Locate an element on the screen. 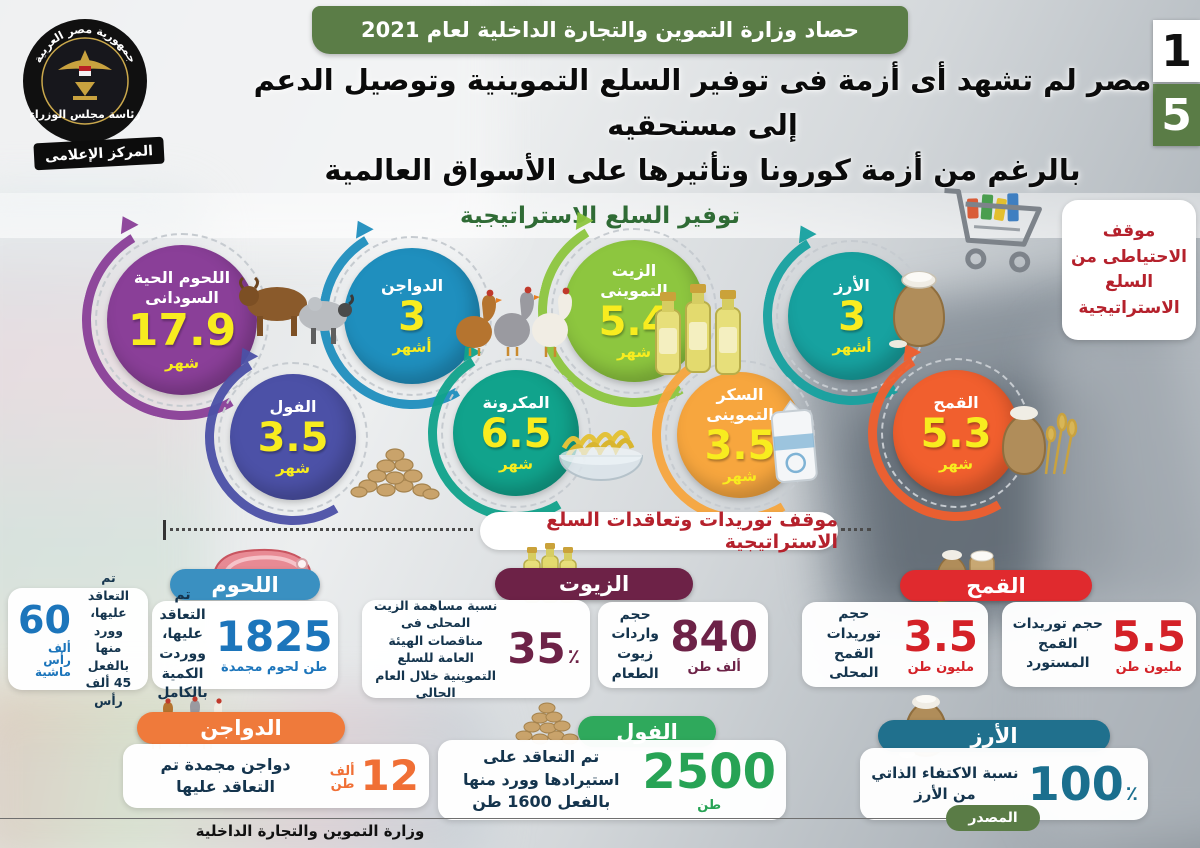  dotted-line-left is located at coordinates (321, 529).